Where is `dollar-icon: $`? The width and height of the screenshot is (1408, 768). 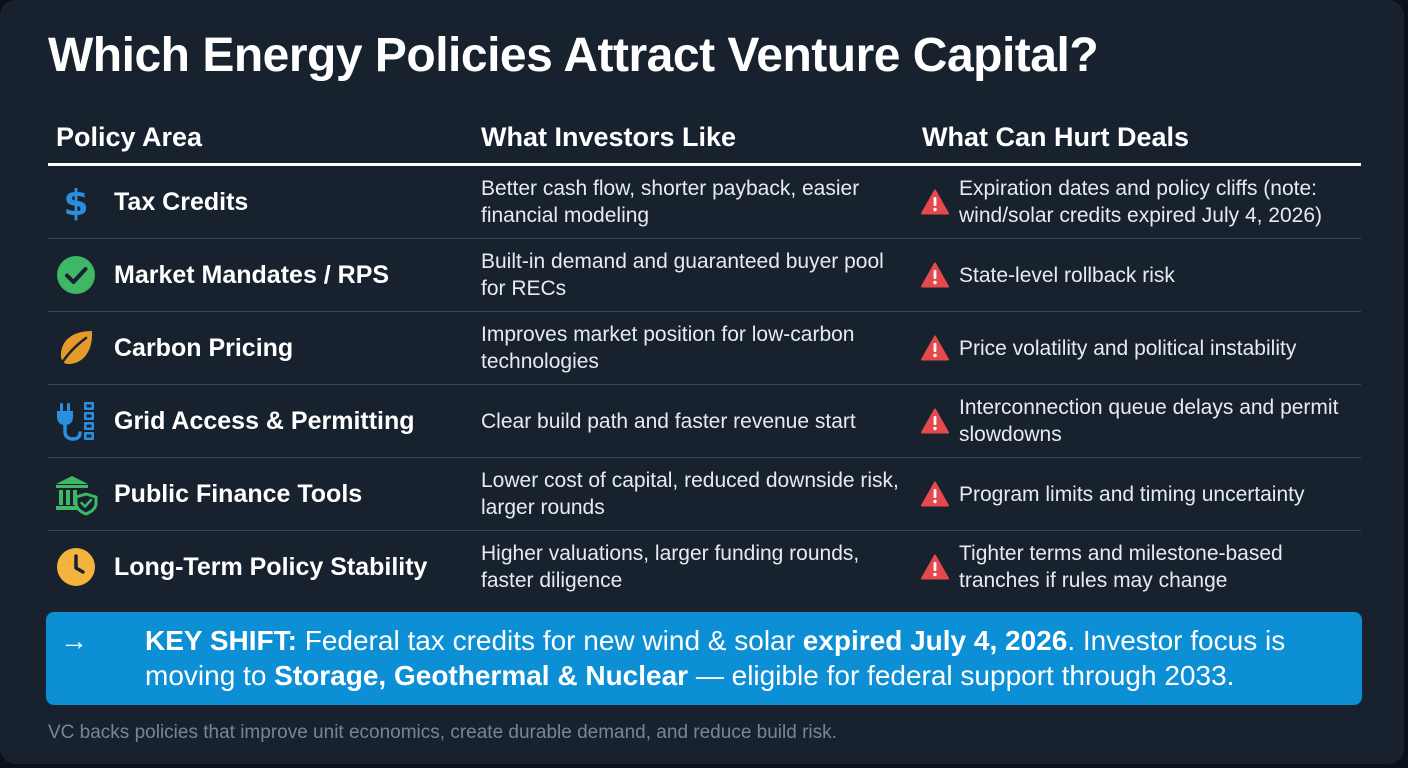
dollar-icon: $ is located at coordinates (76, 202).